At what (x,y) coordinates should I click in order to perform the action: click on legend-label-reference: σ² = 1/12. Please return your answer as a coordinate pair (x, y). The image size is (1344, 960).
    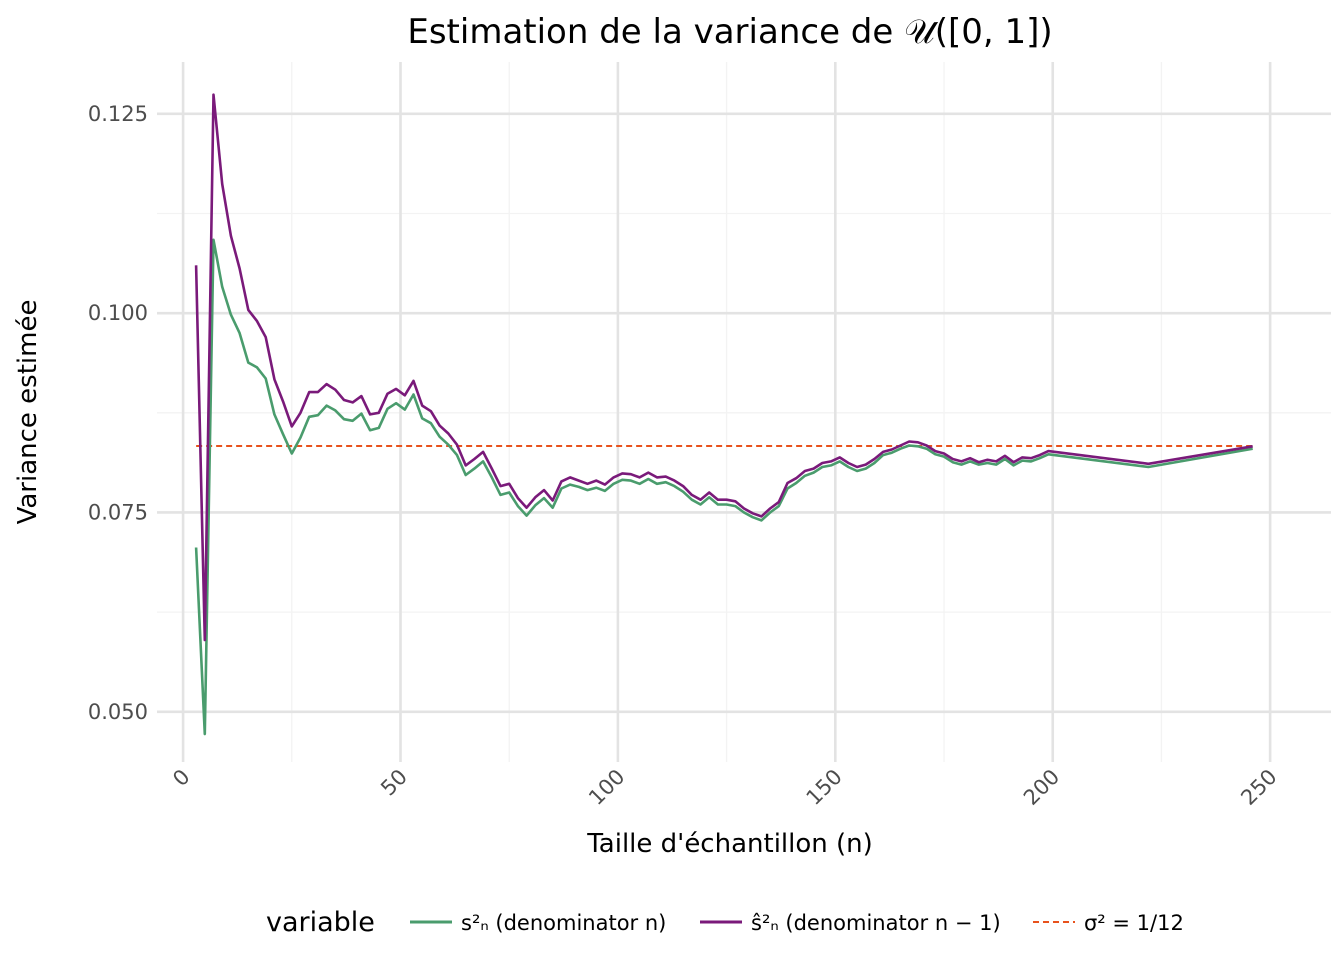
    Looking at the image, I should click on (1134, 923).